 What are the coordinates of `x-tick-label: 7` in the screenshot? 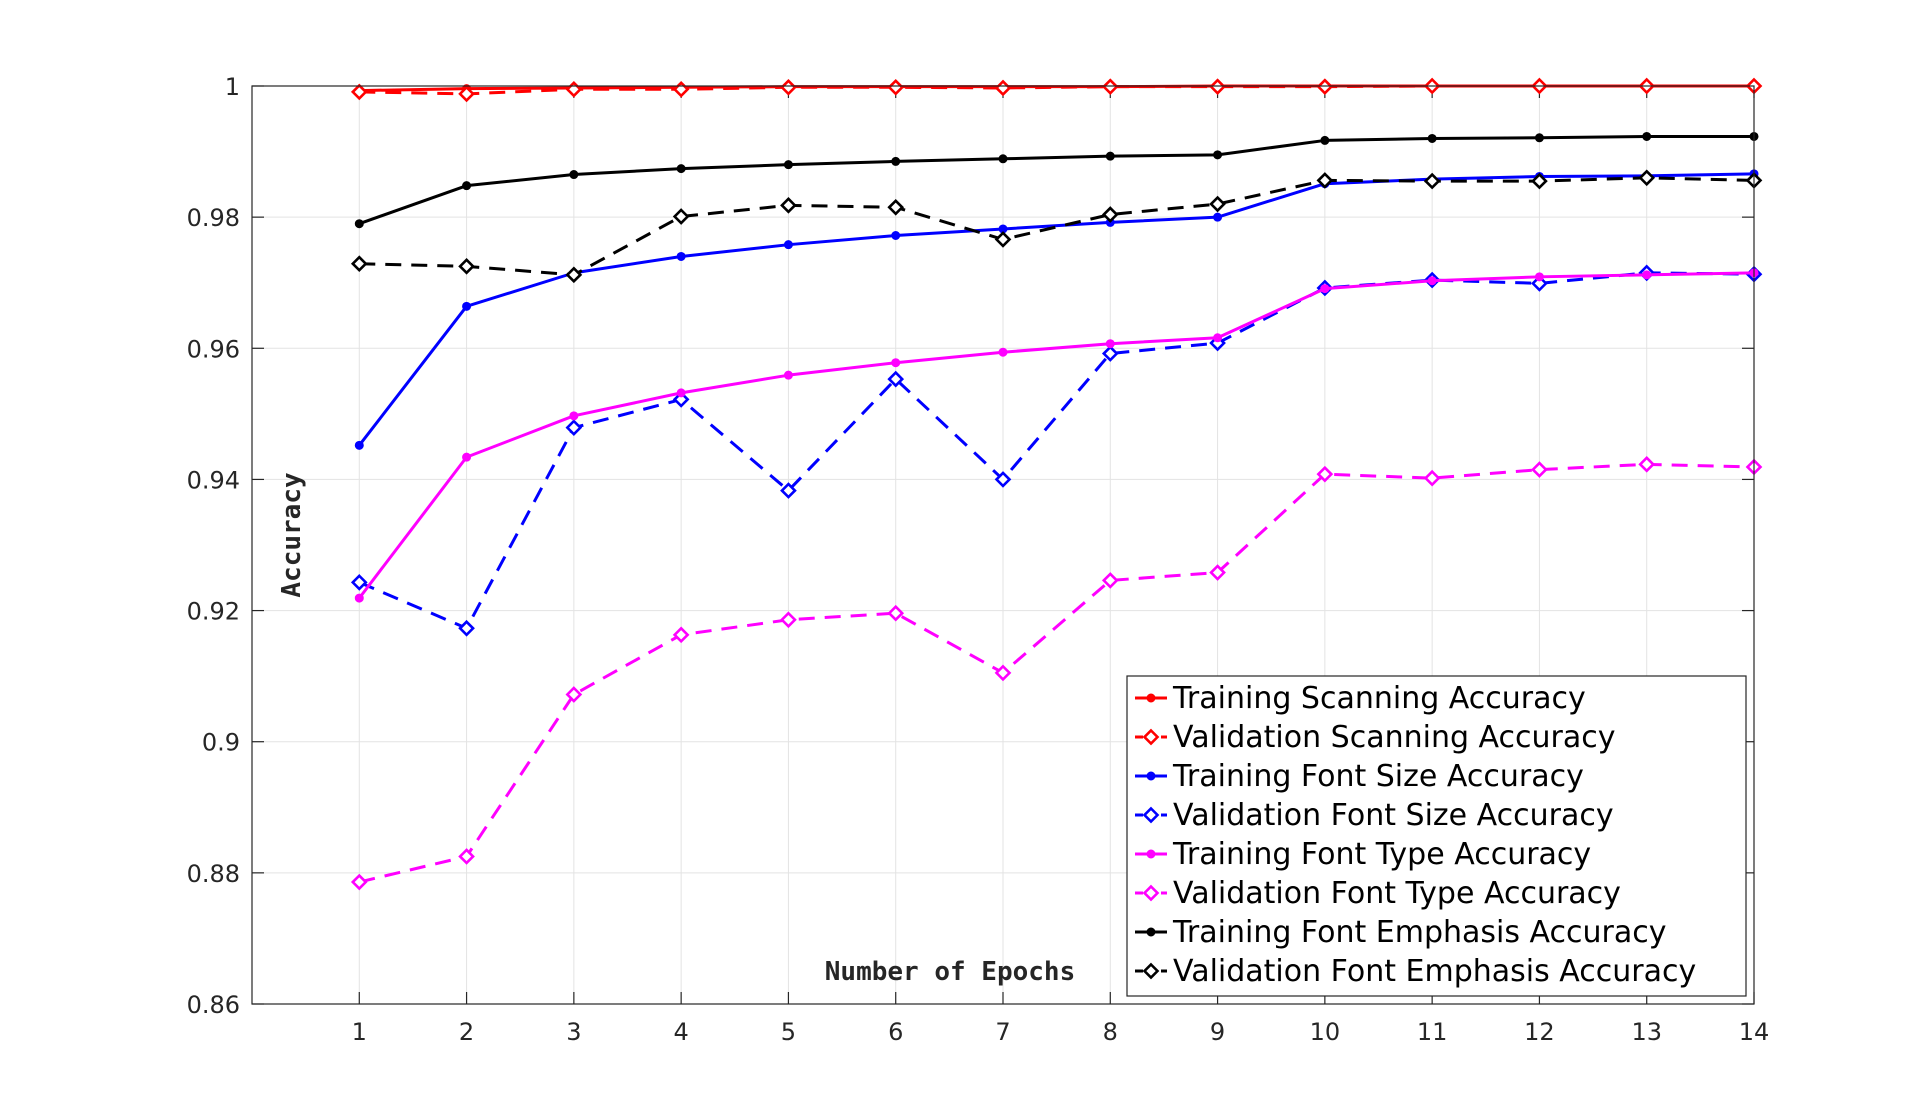 It's located at (1002, 1032).